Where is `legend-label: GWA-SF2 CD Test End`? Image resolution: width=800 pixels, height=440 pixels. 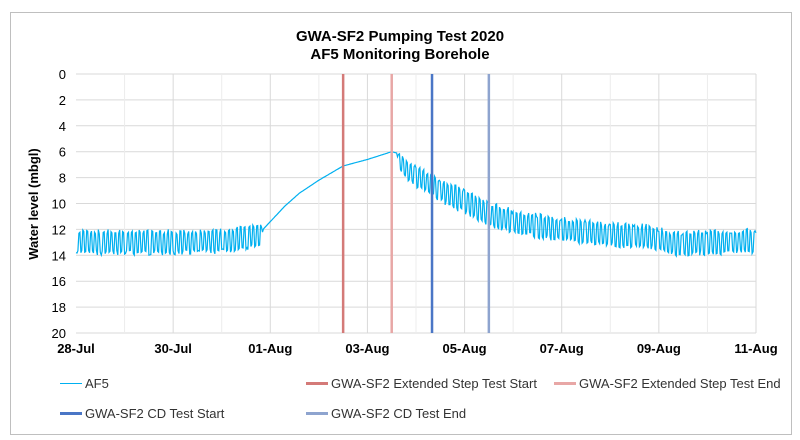
legend-label: GWA-SF2 CD Test End is located at coordinates (399, 413).